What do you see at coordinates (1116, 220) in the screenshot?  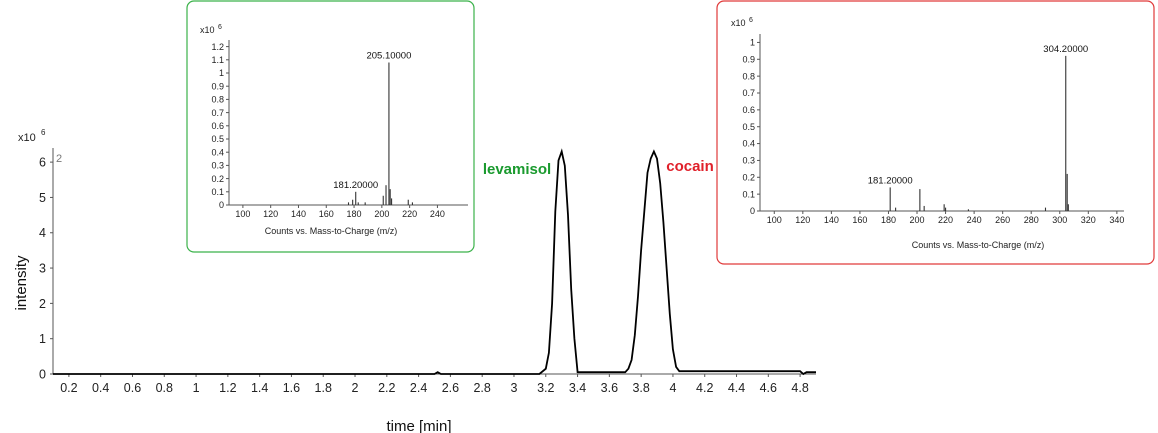 I see `x-tick-label: 340` at bounding box center [1116, 220].